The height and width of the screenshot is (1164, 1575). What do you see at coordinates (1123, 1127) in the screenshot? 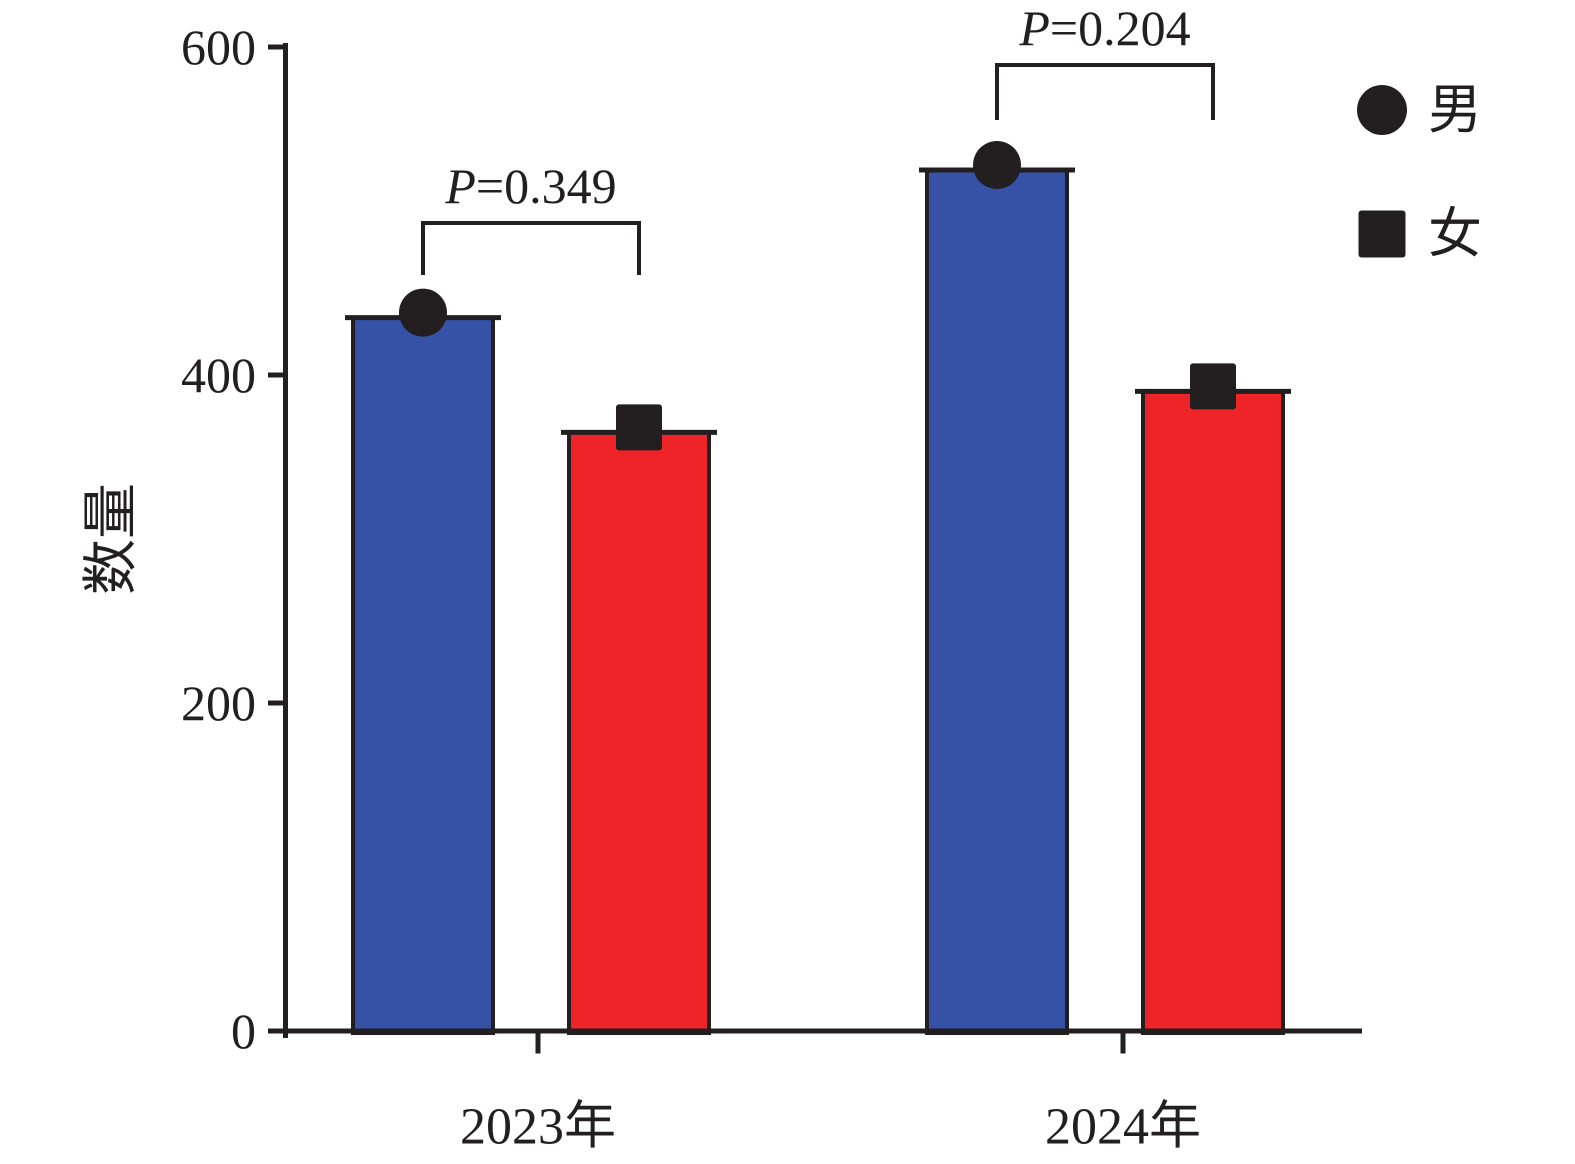
I see `x-category-label-2024: 2024年` at bounding box center [1123, 1127].